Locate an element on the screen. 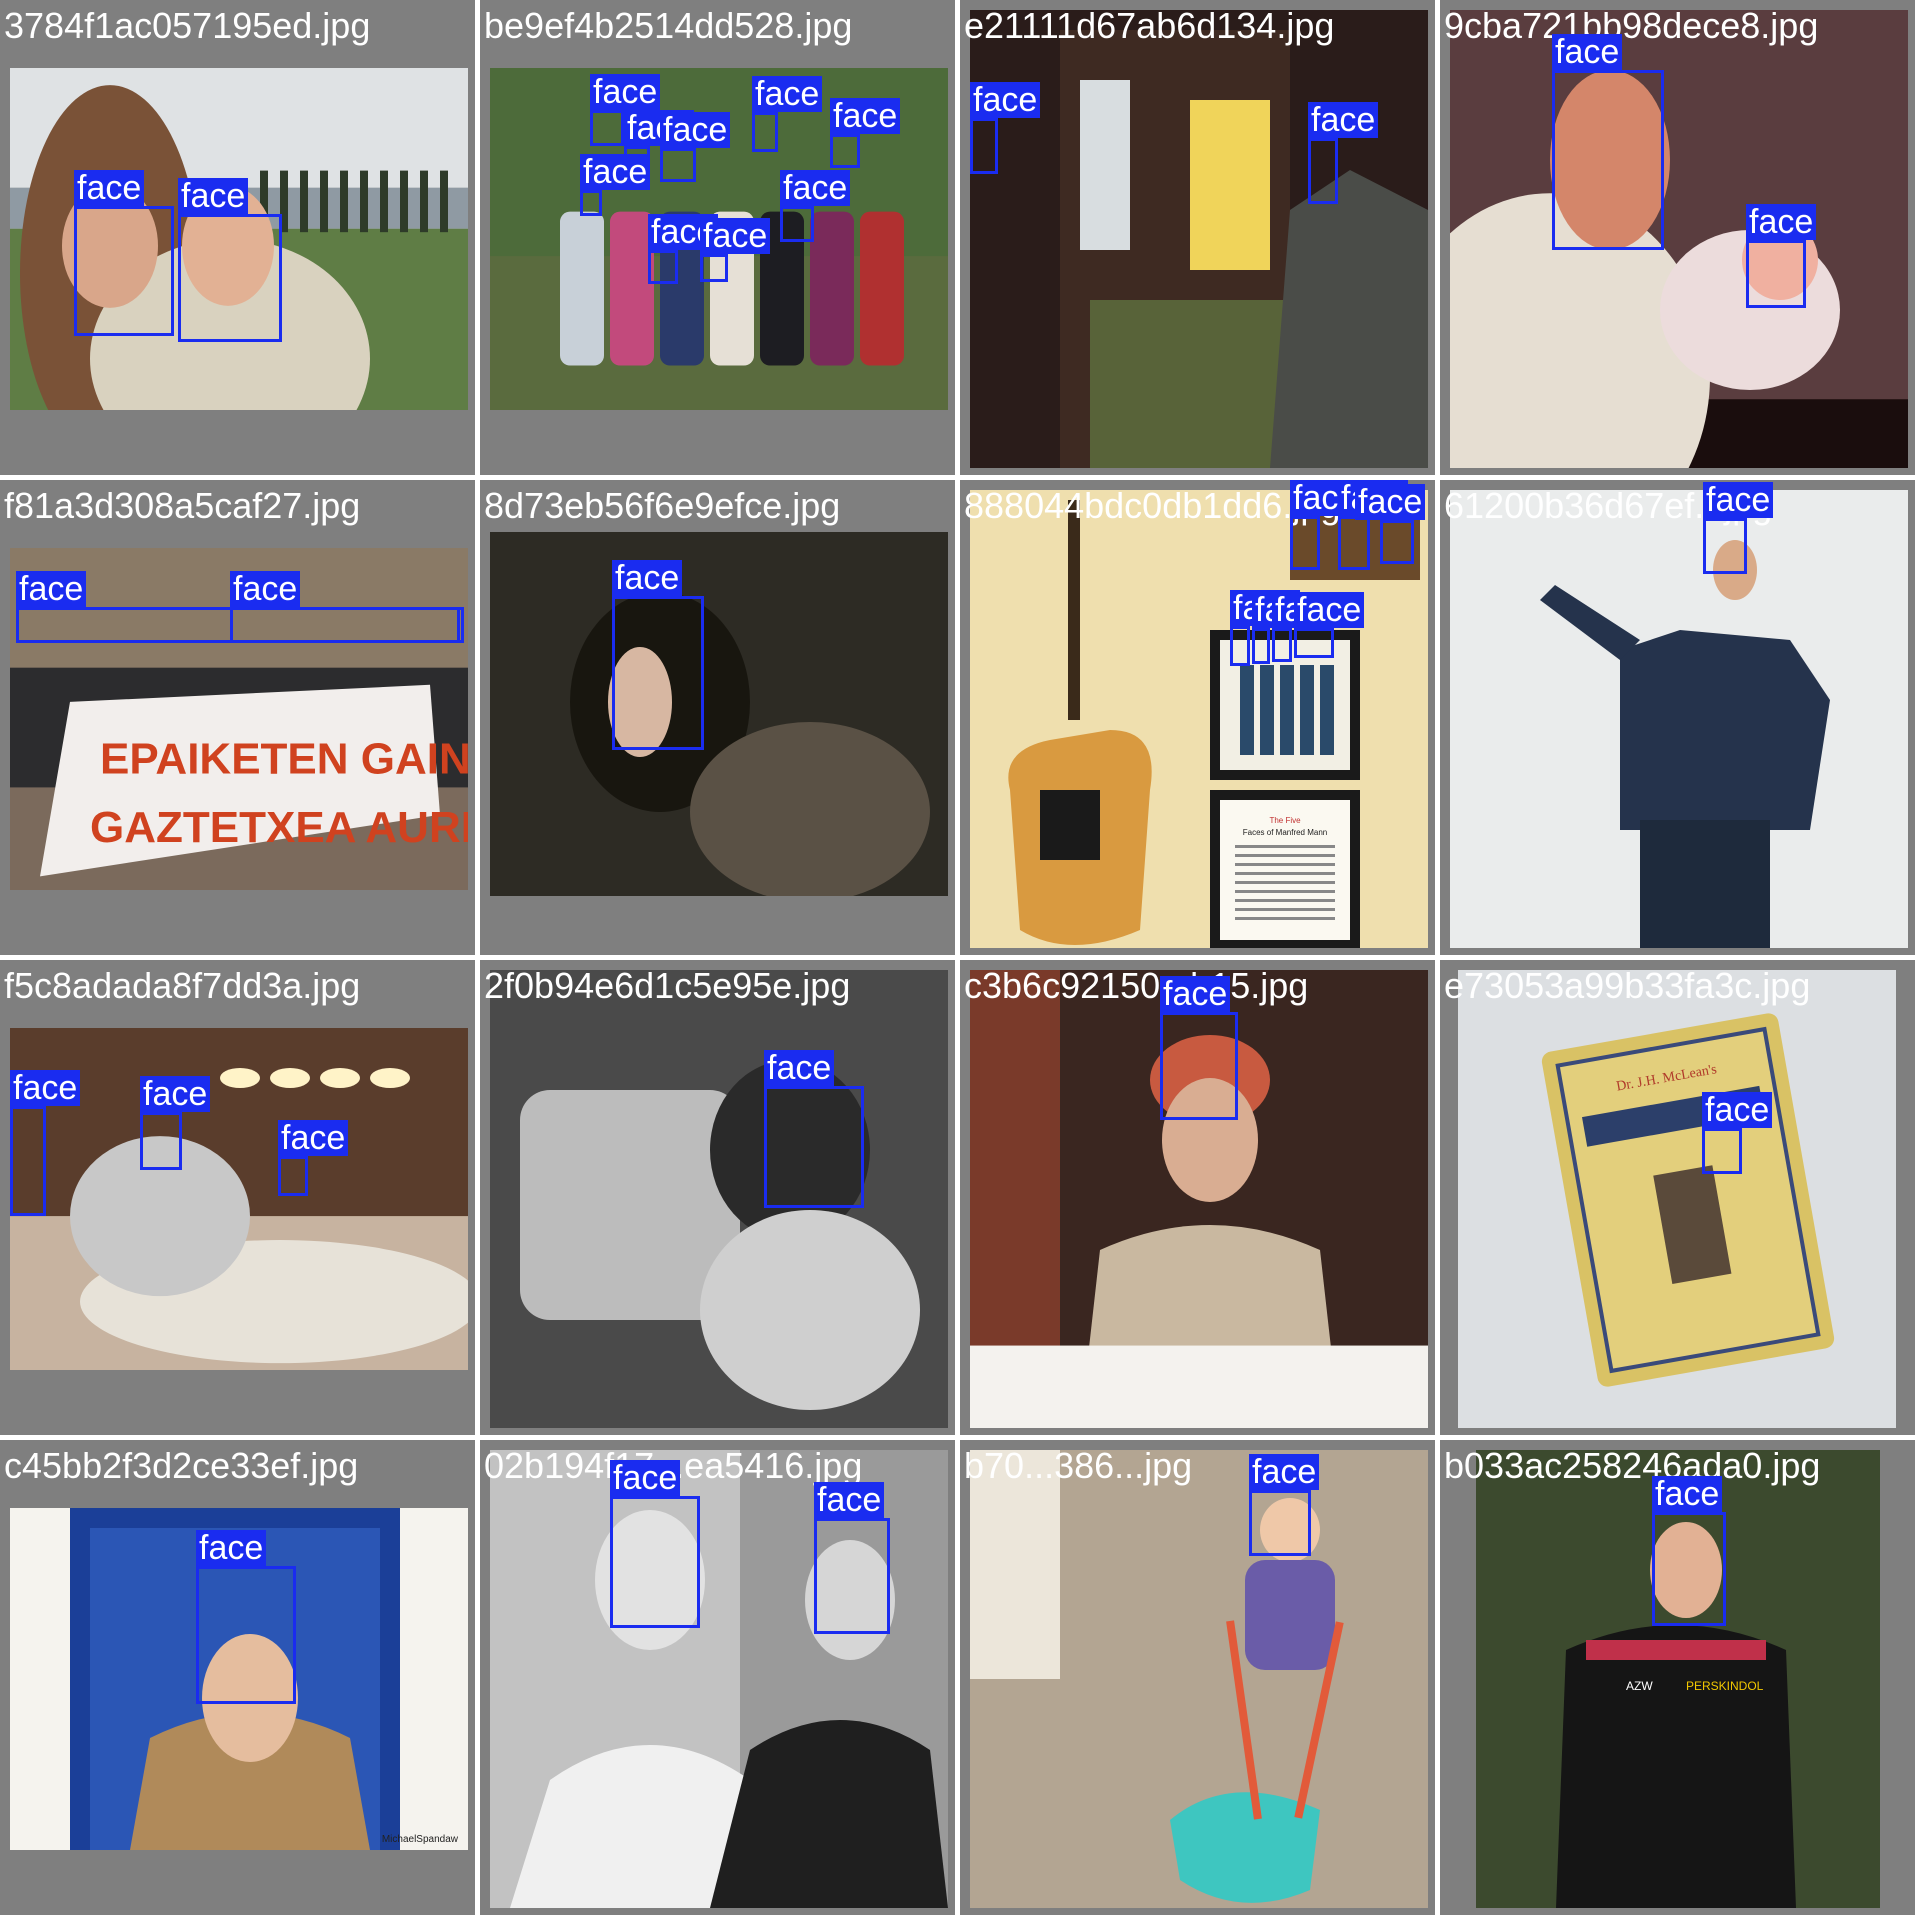 The width and height of the screenshot is (1920, 1920). photo-runner: AZW PERSKINDOL is located at coordinates (1678, 1679).